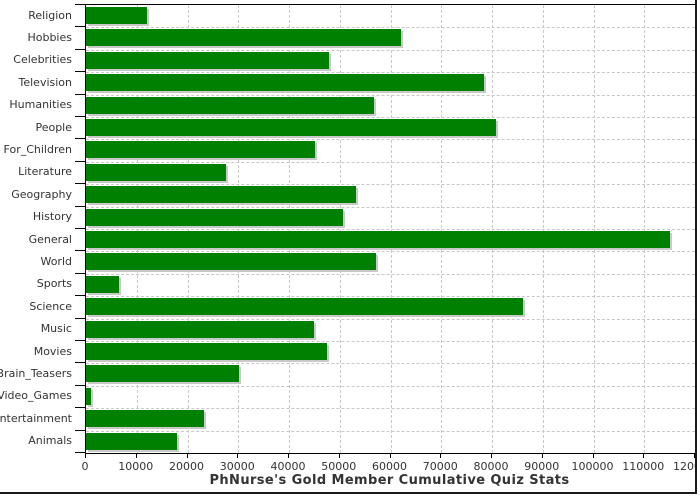 The image size is (700, 500). What do you see at coordinates (643, 466) in the screenshot?
I see `value-tick-label: 110000` at bounding box center [643, 466].